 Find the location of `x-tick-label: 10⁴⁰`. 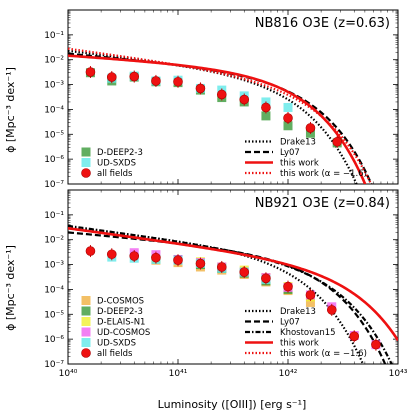

x-tick-label: 10⁴⁰ is located at coordinates (68, 374).